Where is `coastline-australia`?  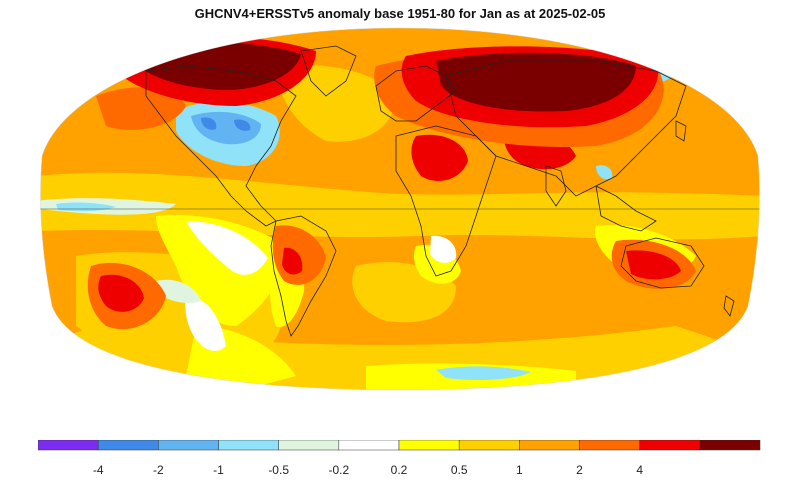 coastline-australia is located at coordinates (662, 263).